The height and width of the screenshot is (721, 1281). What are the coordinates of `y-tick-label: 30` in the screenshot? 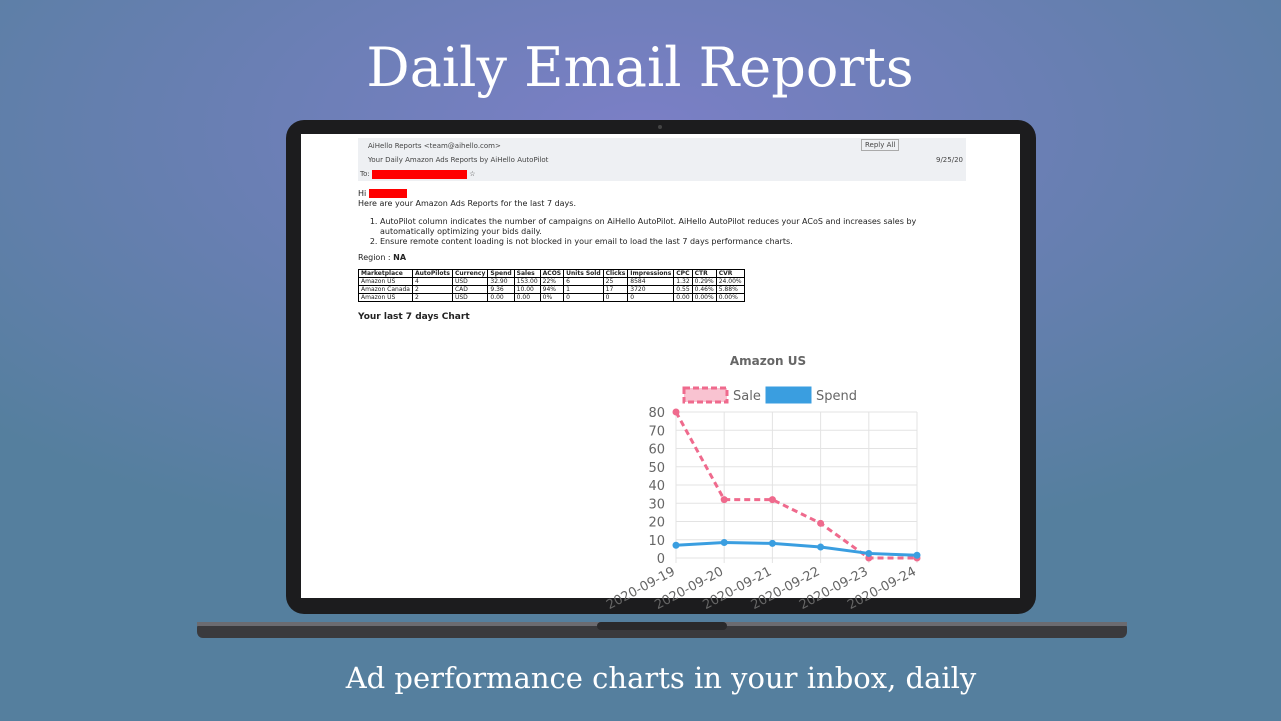 It's located at (656, 504).